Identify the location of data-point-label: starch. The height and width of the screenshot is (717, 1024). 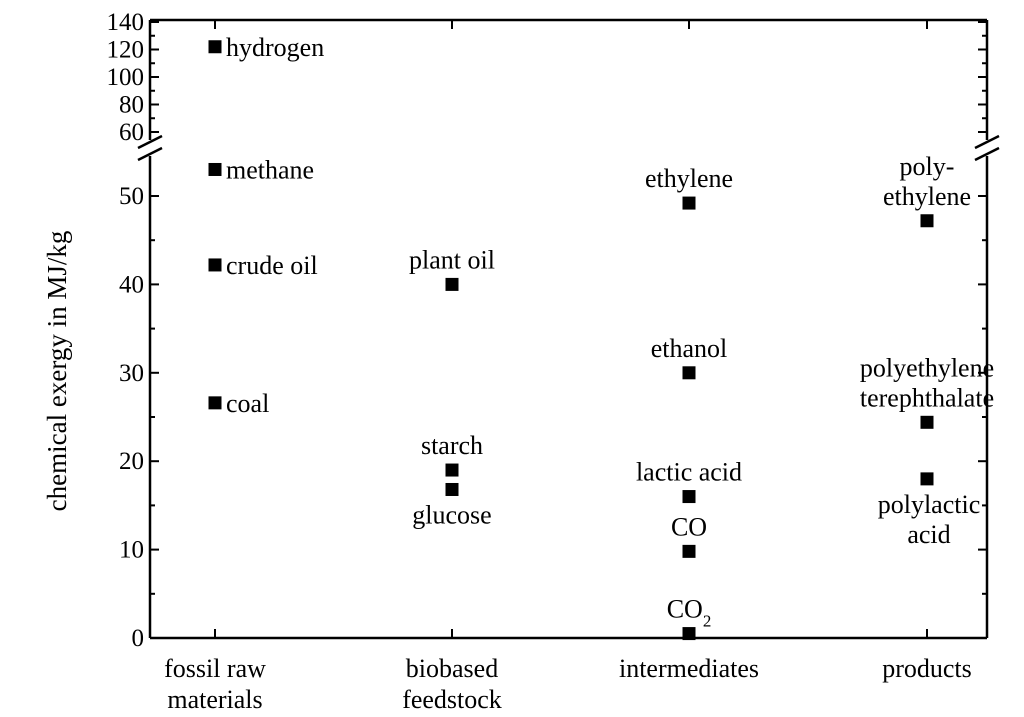
(452, 445).